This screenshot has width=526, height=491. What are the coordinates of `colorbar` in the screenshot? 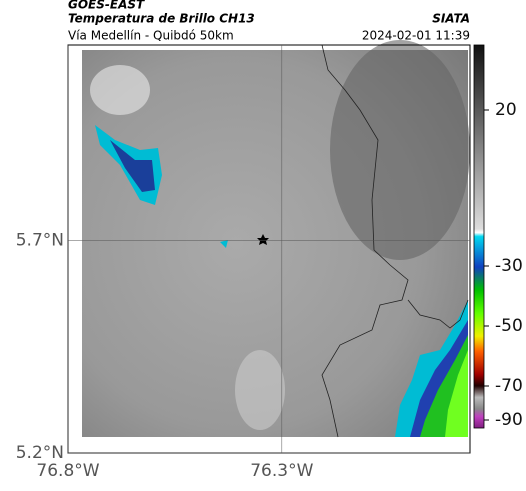 It's located at (479, 236).